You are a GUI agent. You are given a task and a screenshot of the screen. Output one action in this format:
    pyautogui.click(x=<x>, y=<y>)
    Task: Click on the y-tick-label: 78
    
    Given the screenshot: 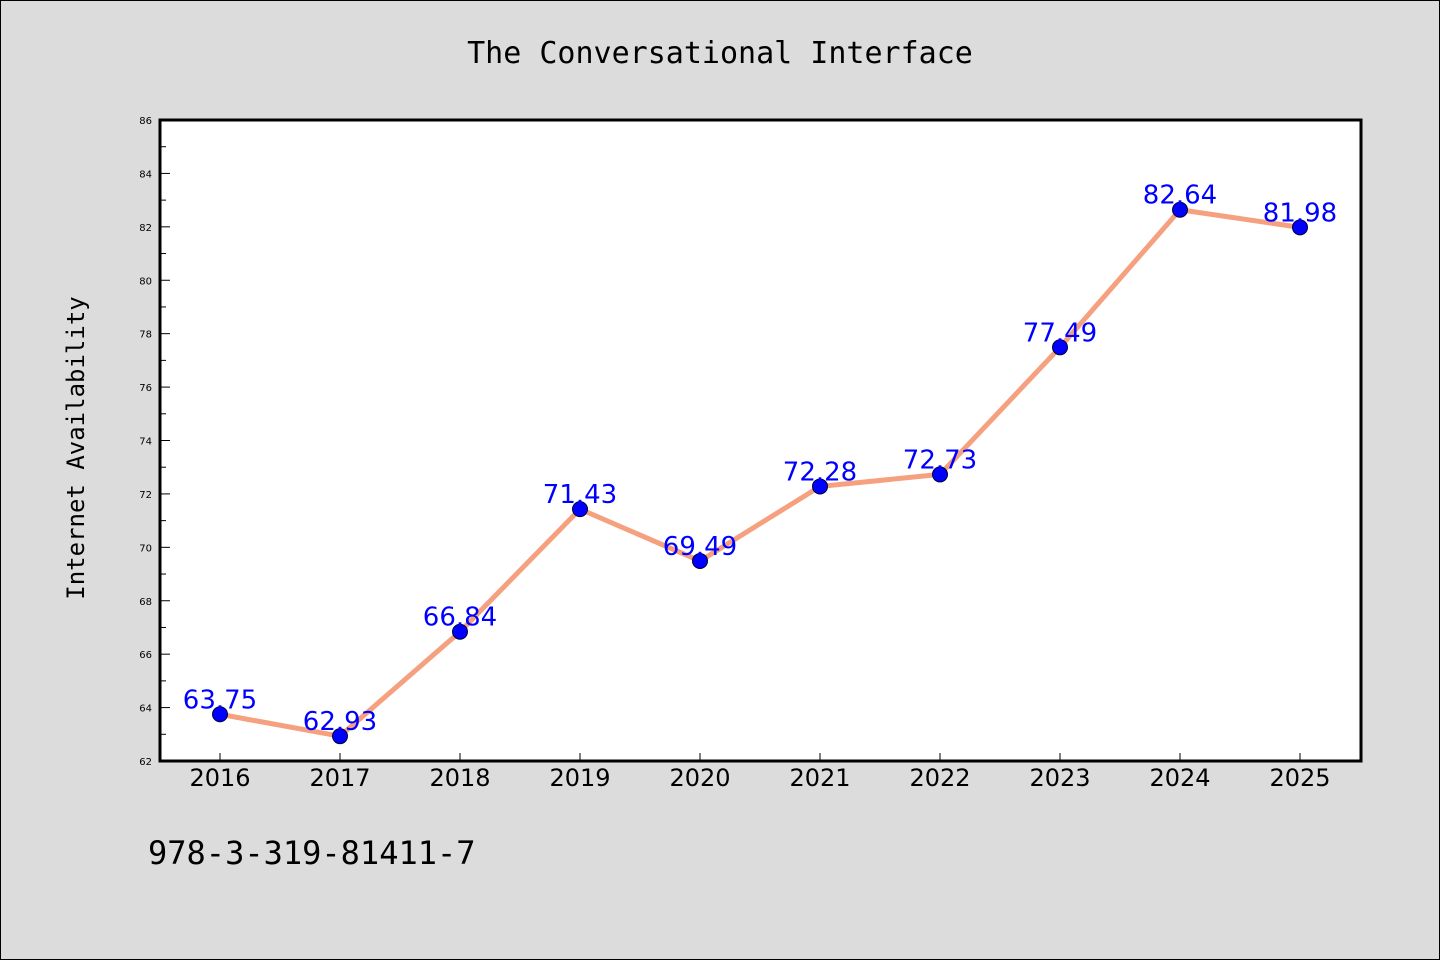 What is the action you would take?
    pyautogui.click(x=145, y=335)
    